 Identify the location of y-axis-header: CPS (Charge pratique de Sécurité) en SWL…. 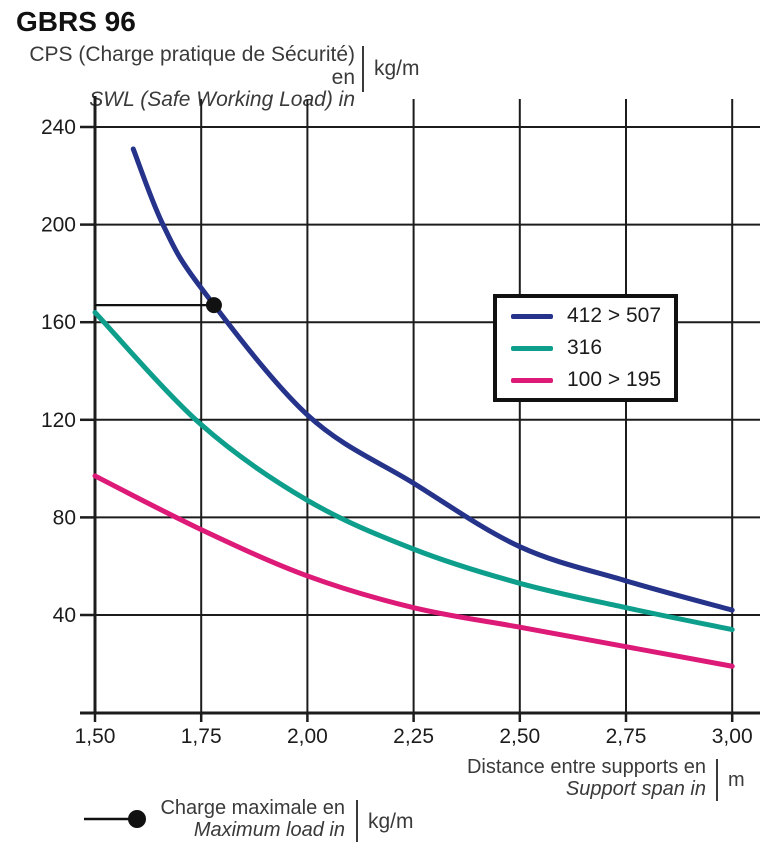
(185, 77).